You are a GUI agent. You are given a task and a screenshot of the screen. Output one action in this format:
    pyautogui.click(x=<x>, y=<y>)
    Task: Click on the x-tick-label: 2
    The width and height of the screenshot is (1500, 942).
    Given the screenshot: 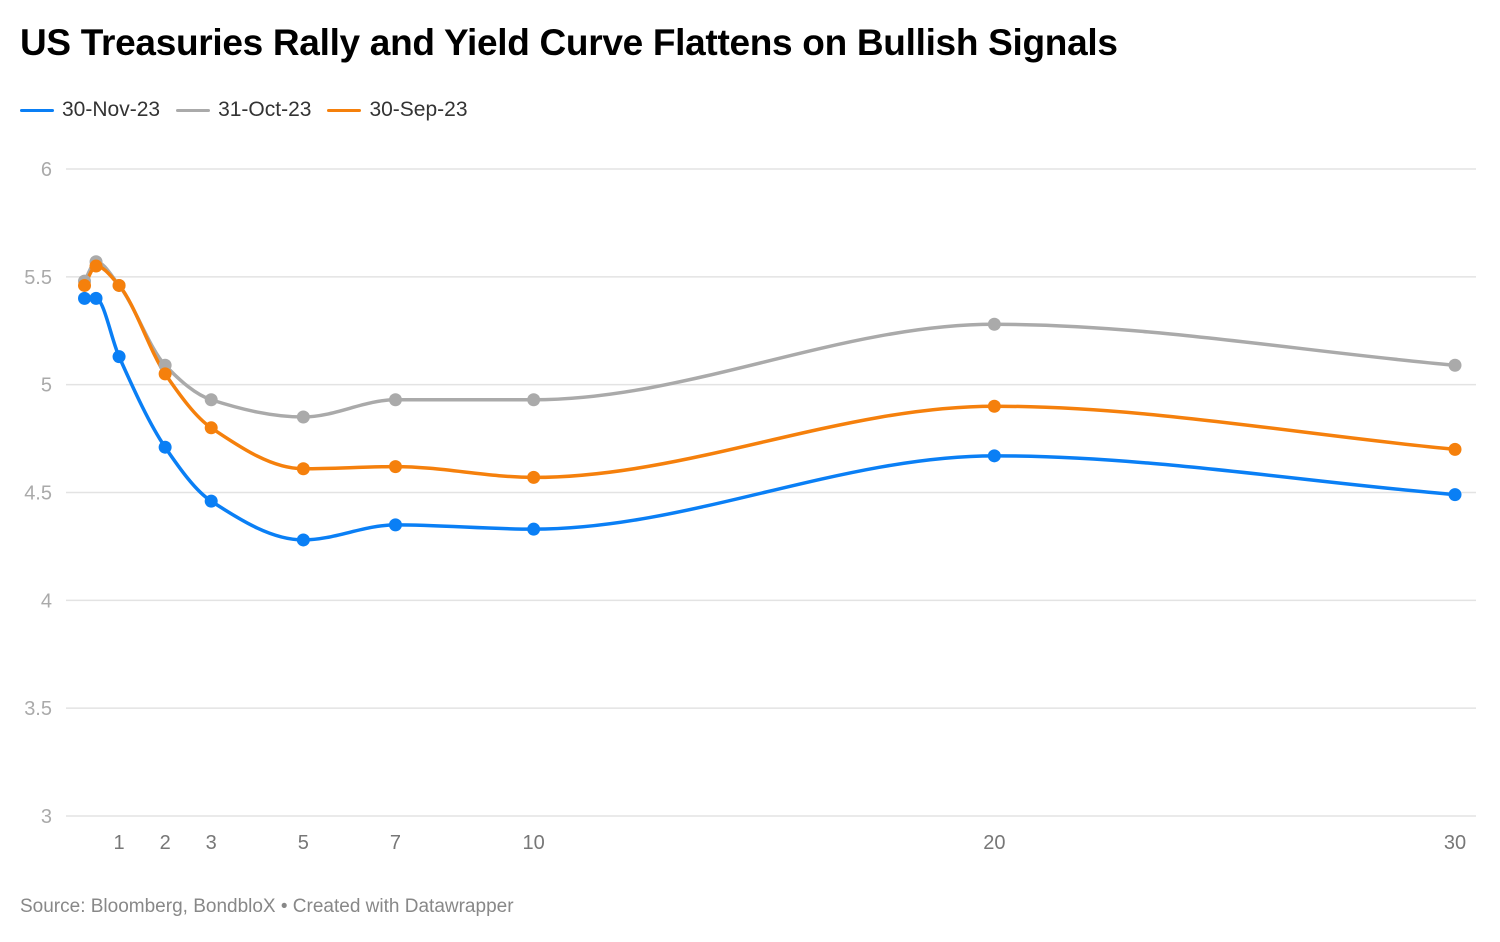 What is the action you would take?
    pyautogui.click(x=165, y=843)
    